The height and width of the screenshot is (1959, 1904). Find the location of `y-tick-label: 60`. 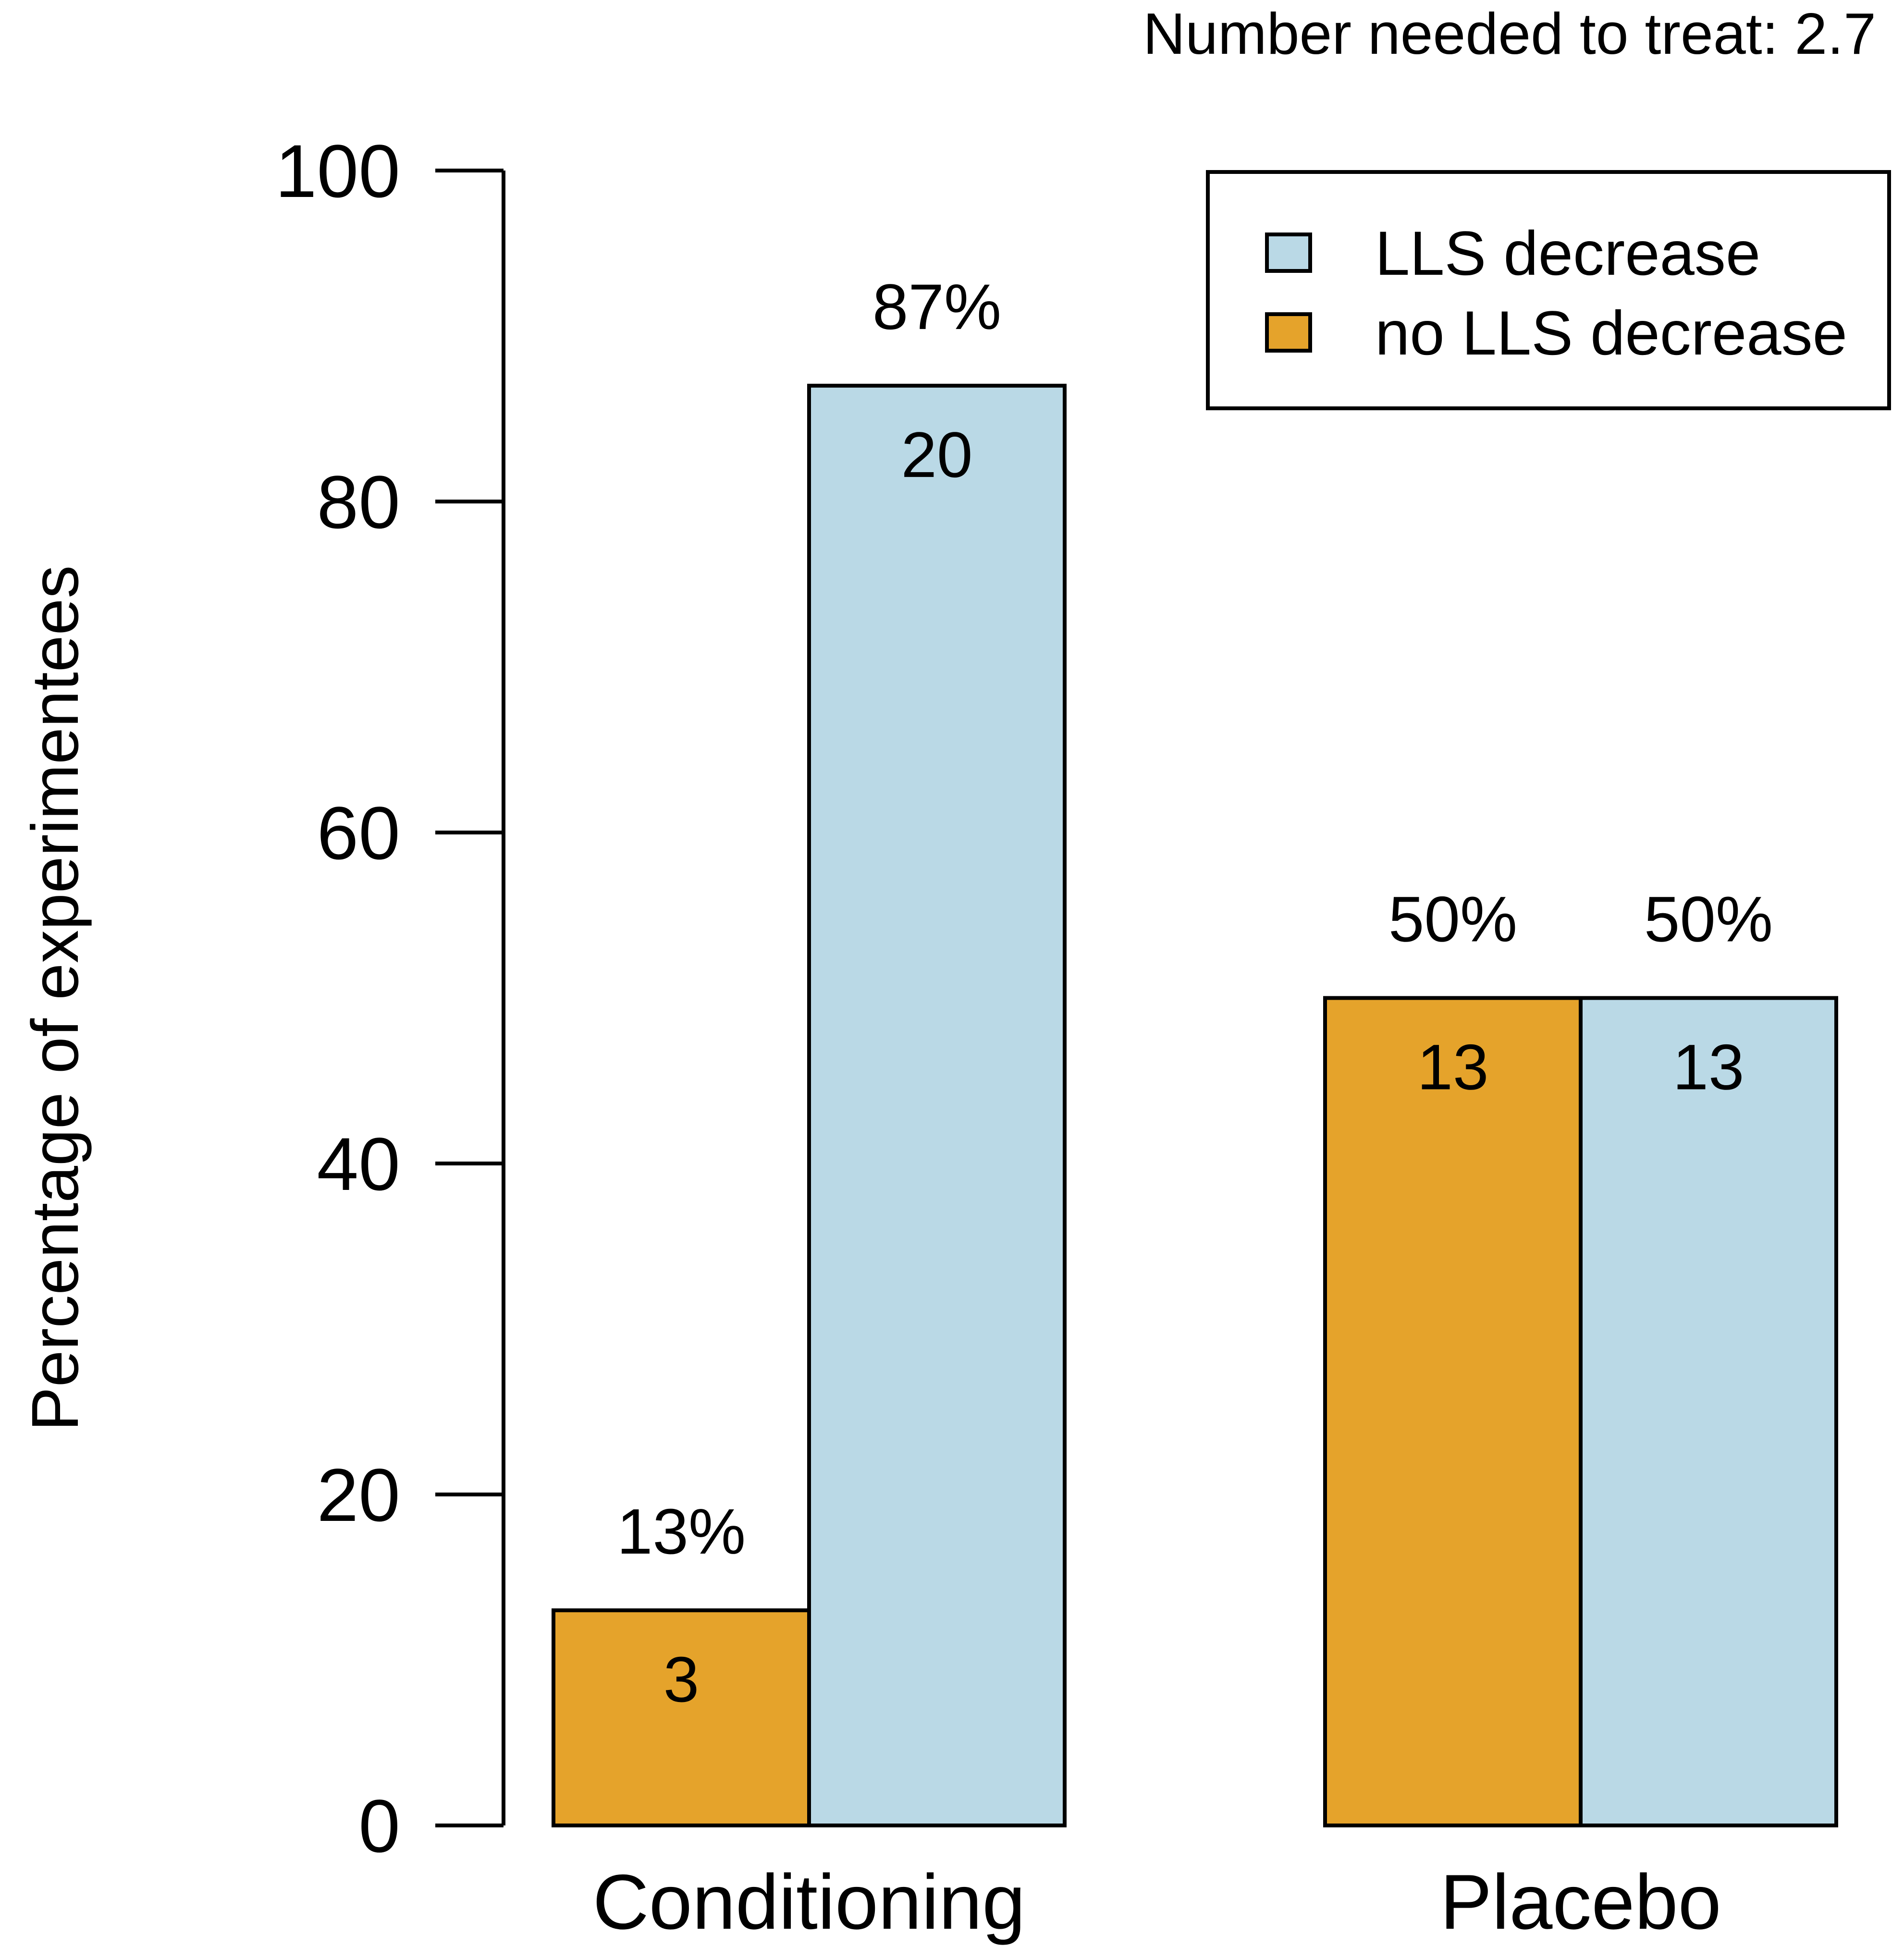

y-tick-label: 60 is located at coordinates (358, 833).